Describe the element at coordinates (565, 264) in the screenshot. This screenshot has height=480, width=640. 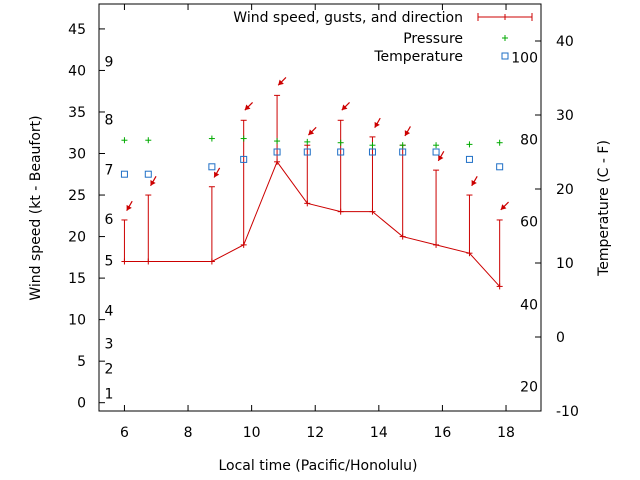
I see `y2-tick-label: 10` at that location.